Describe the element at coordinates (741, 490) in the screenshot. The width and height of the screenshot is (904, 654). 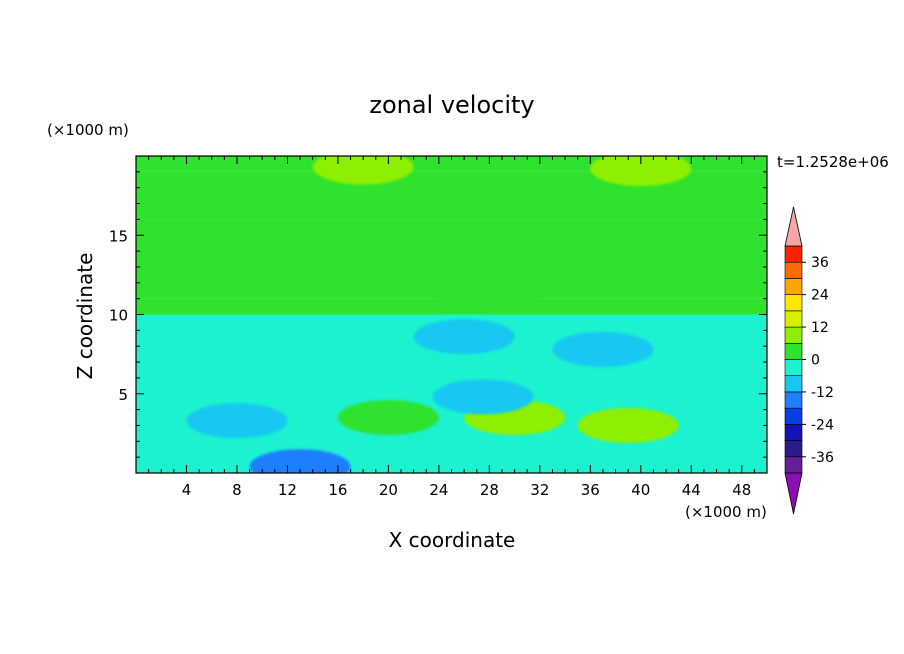
I see `x-tick-label: 48` at that location.